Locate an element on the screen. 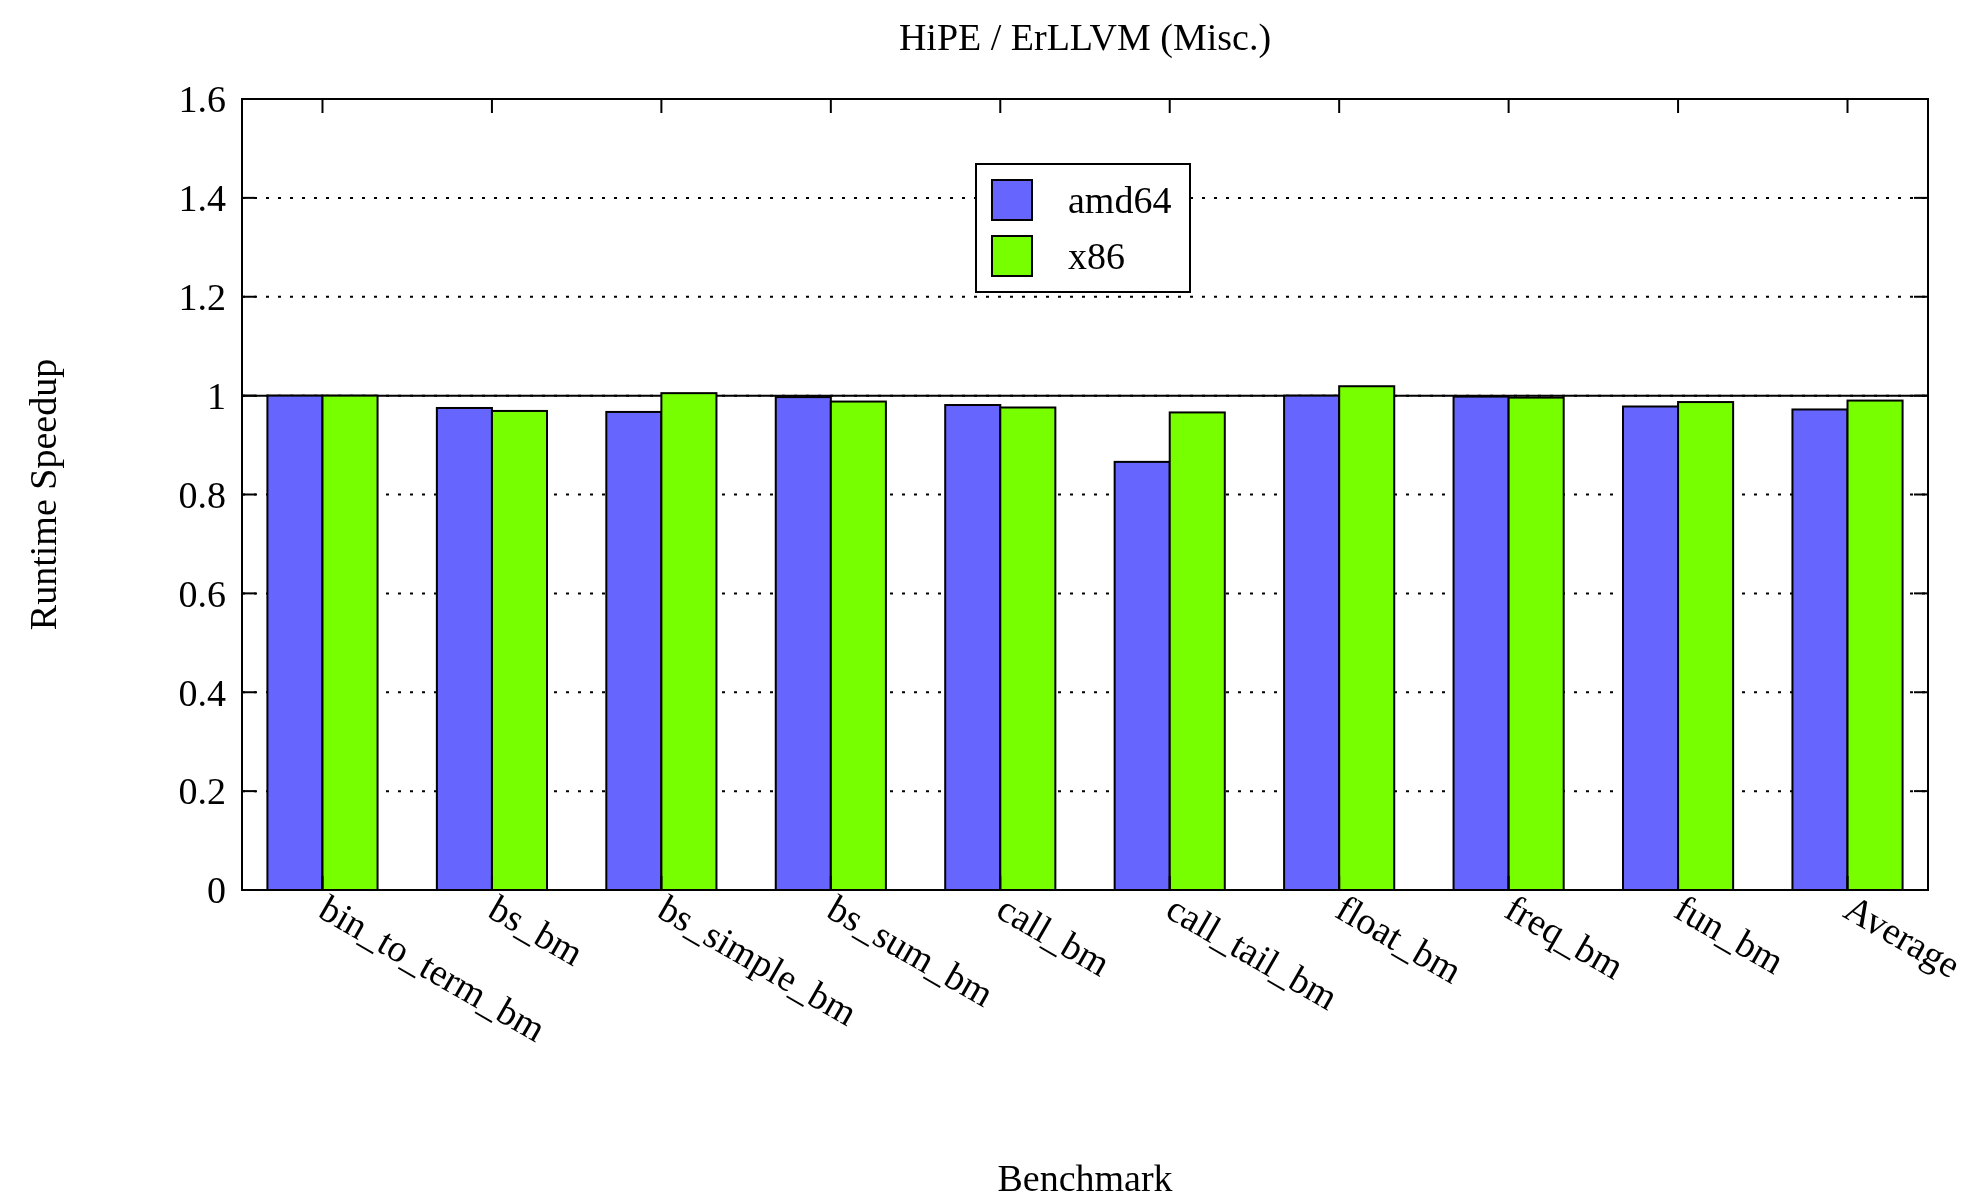  legend-label: x86 is located at coordinates (1096, 256).